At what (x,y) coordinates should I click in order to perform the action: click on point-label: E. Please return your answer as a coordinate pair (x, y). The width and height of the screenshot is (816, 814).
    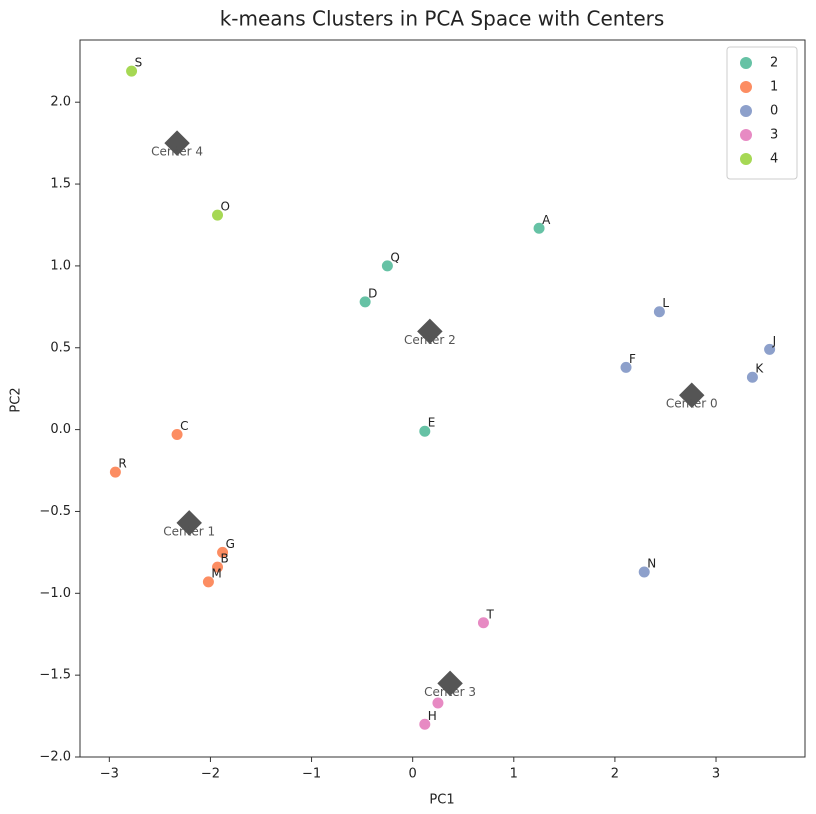
    Looking at the image, I should click on (432, 423).